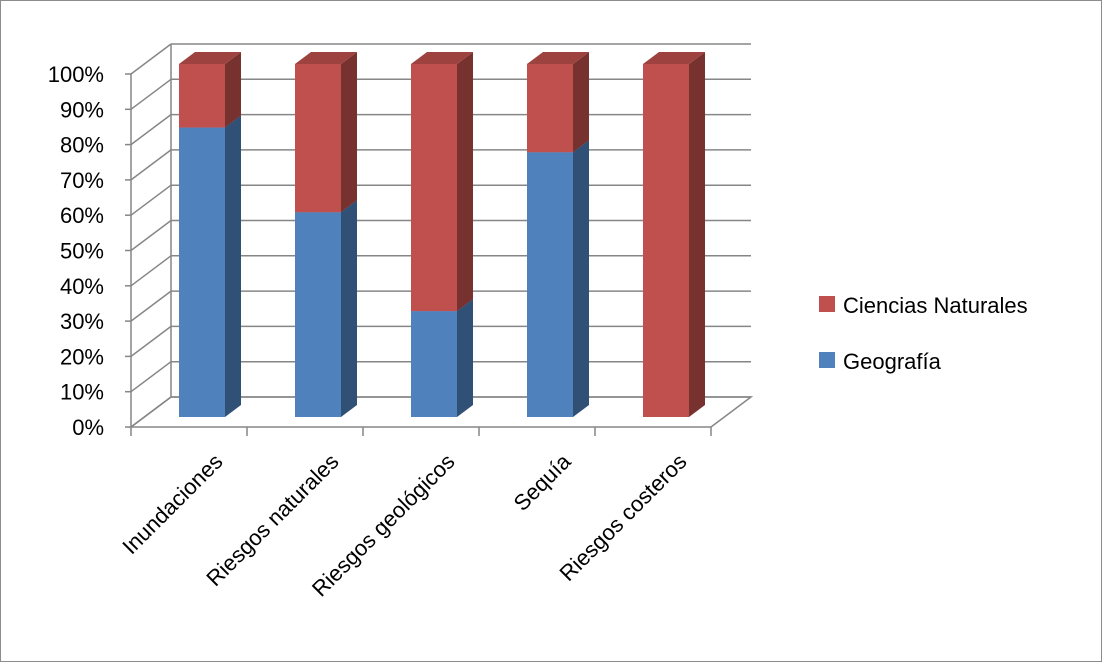 The height and width of the screenshot is (662, 1102). What do you see at coordinates (543, 482) in the screenshot?
I see `x-category-label: Sequía` at bounding box center [543, 482].